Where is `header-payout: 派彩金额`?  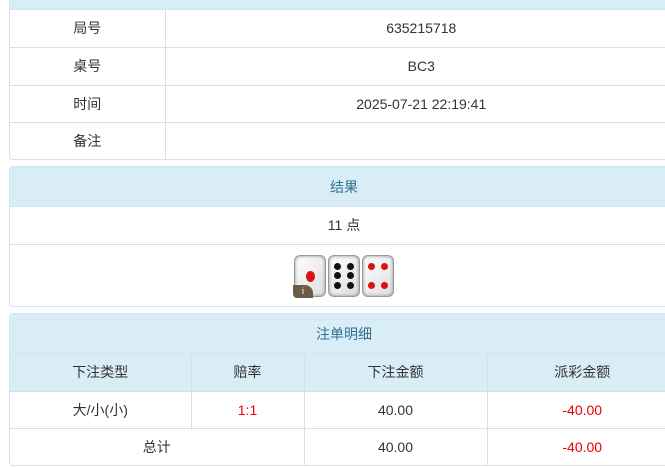 header-payout: 派彩金额 is located at coordinates (575, 373).